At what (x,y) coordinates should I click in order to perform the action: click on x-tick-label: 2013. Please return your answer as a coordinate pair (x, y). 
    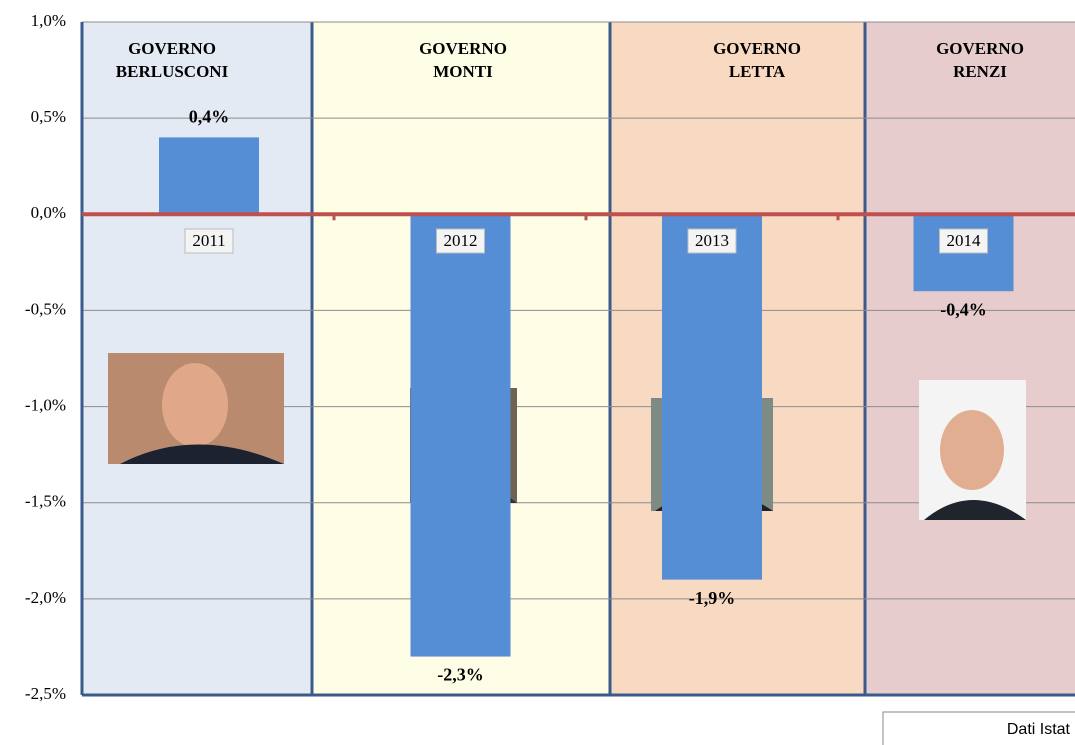
    Looking at the image, I should click on (712, 240).